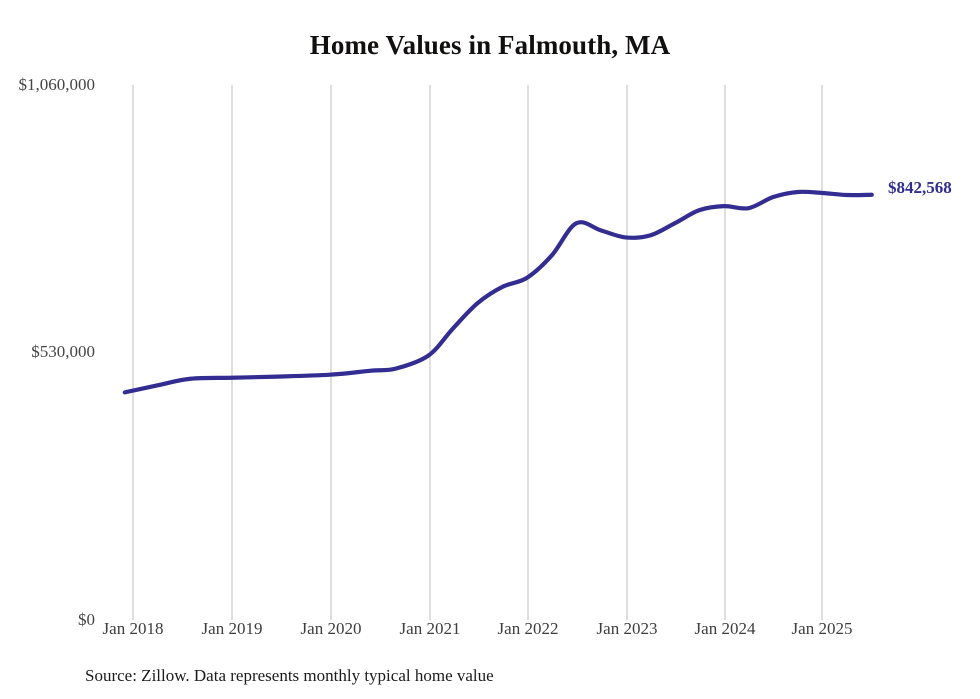  Describe the element at coordinates (627, 628) in the screenshot. I see `x-axis-tick-jan-2023: Jan 2023` at that location.